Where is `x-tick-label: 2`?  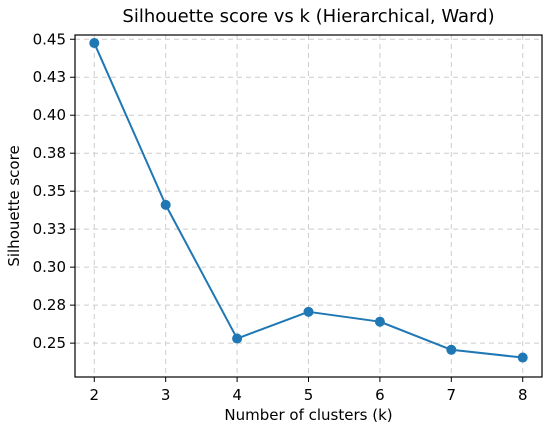 x-tick-label: 2 is located at coordinates (95, 395).